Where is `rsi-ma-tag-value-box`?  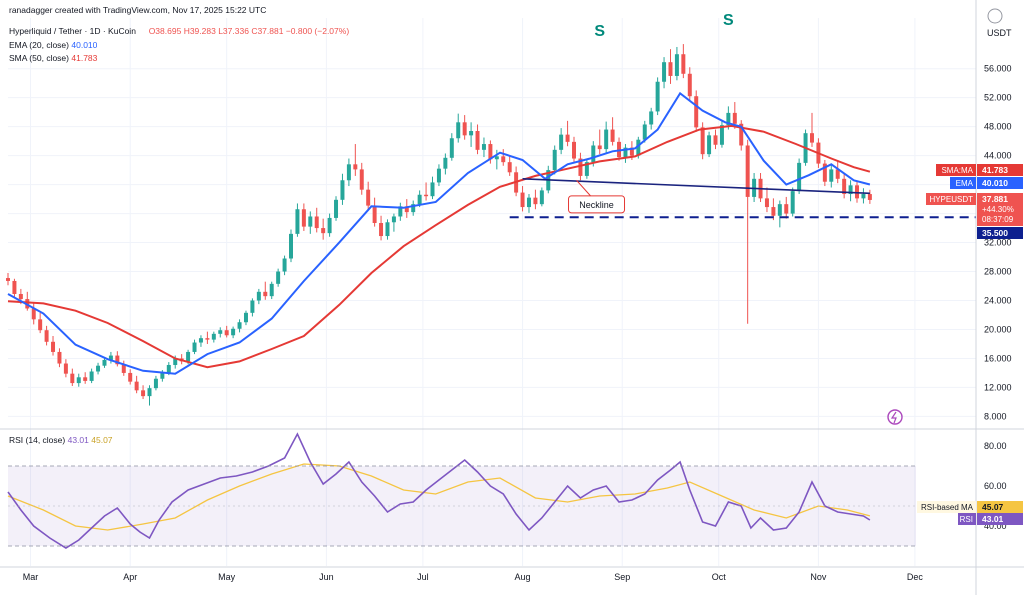
rsi-ma-tag-value-box is located at coordinates (1000, 507).